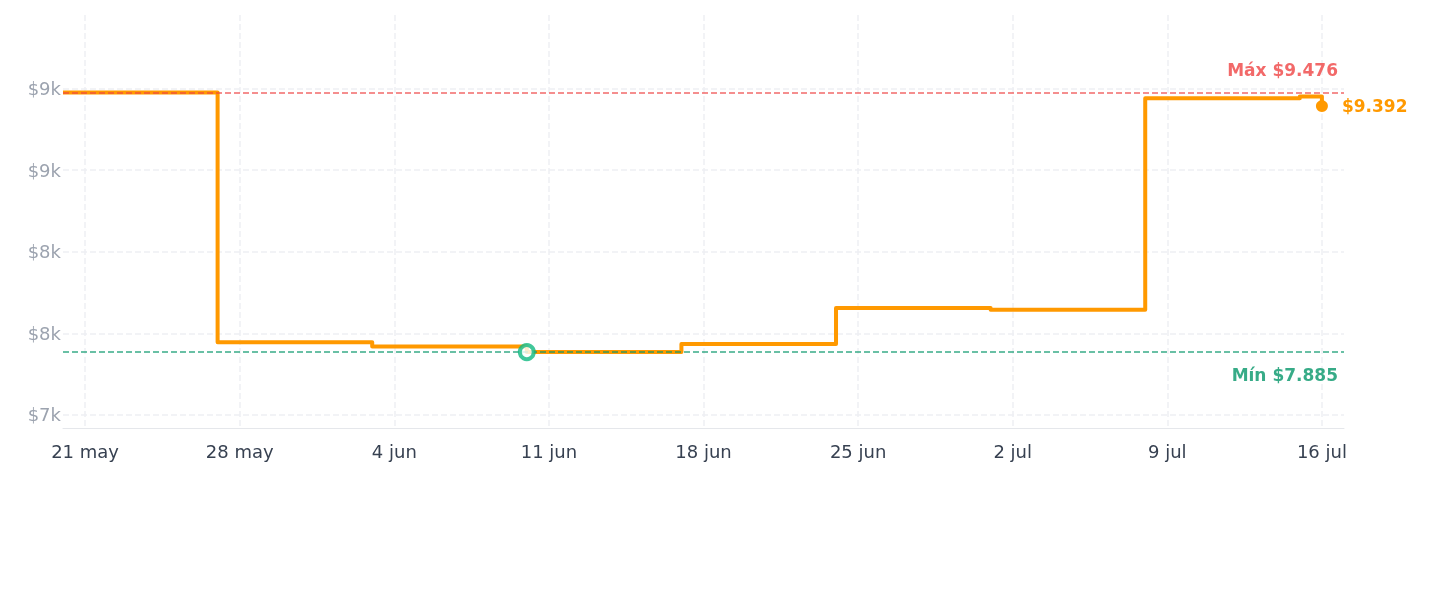  Describe the element at coordinates (1167, 451) in the screenshot. I see `x-tick-label: 9 jul` at that location.